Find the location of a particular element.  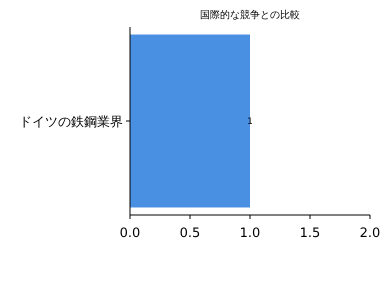

data-label: 1 is located at coordinates (250, 122).